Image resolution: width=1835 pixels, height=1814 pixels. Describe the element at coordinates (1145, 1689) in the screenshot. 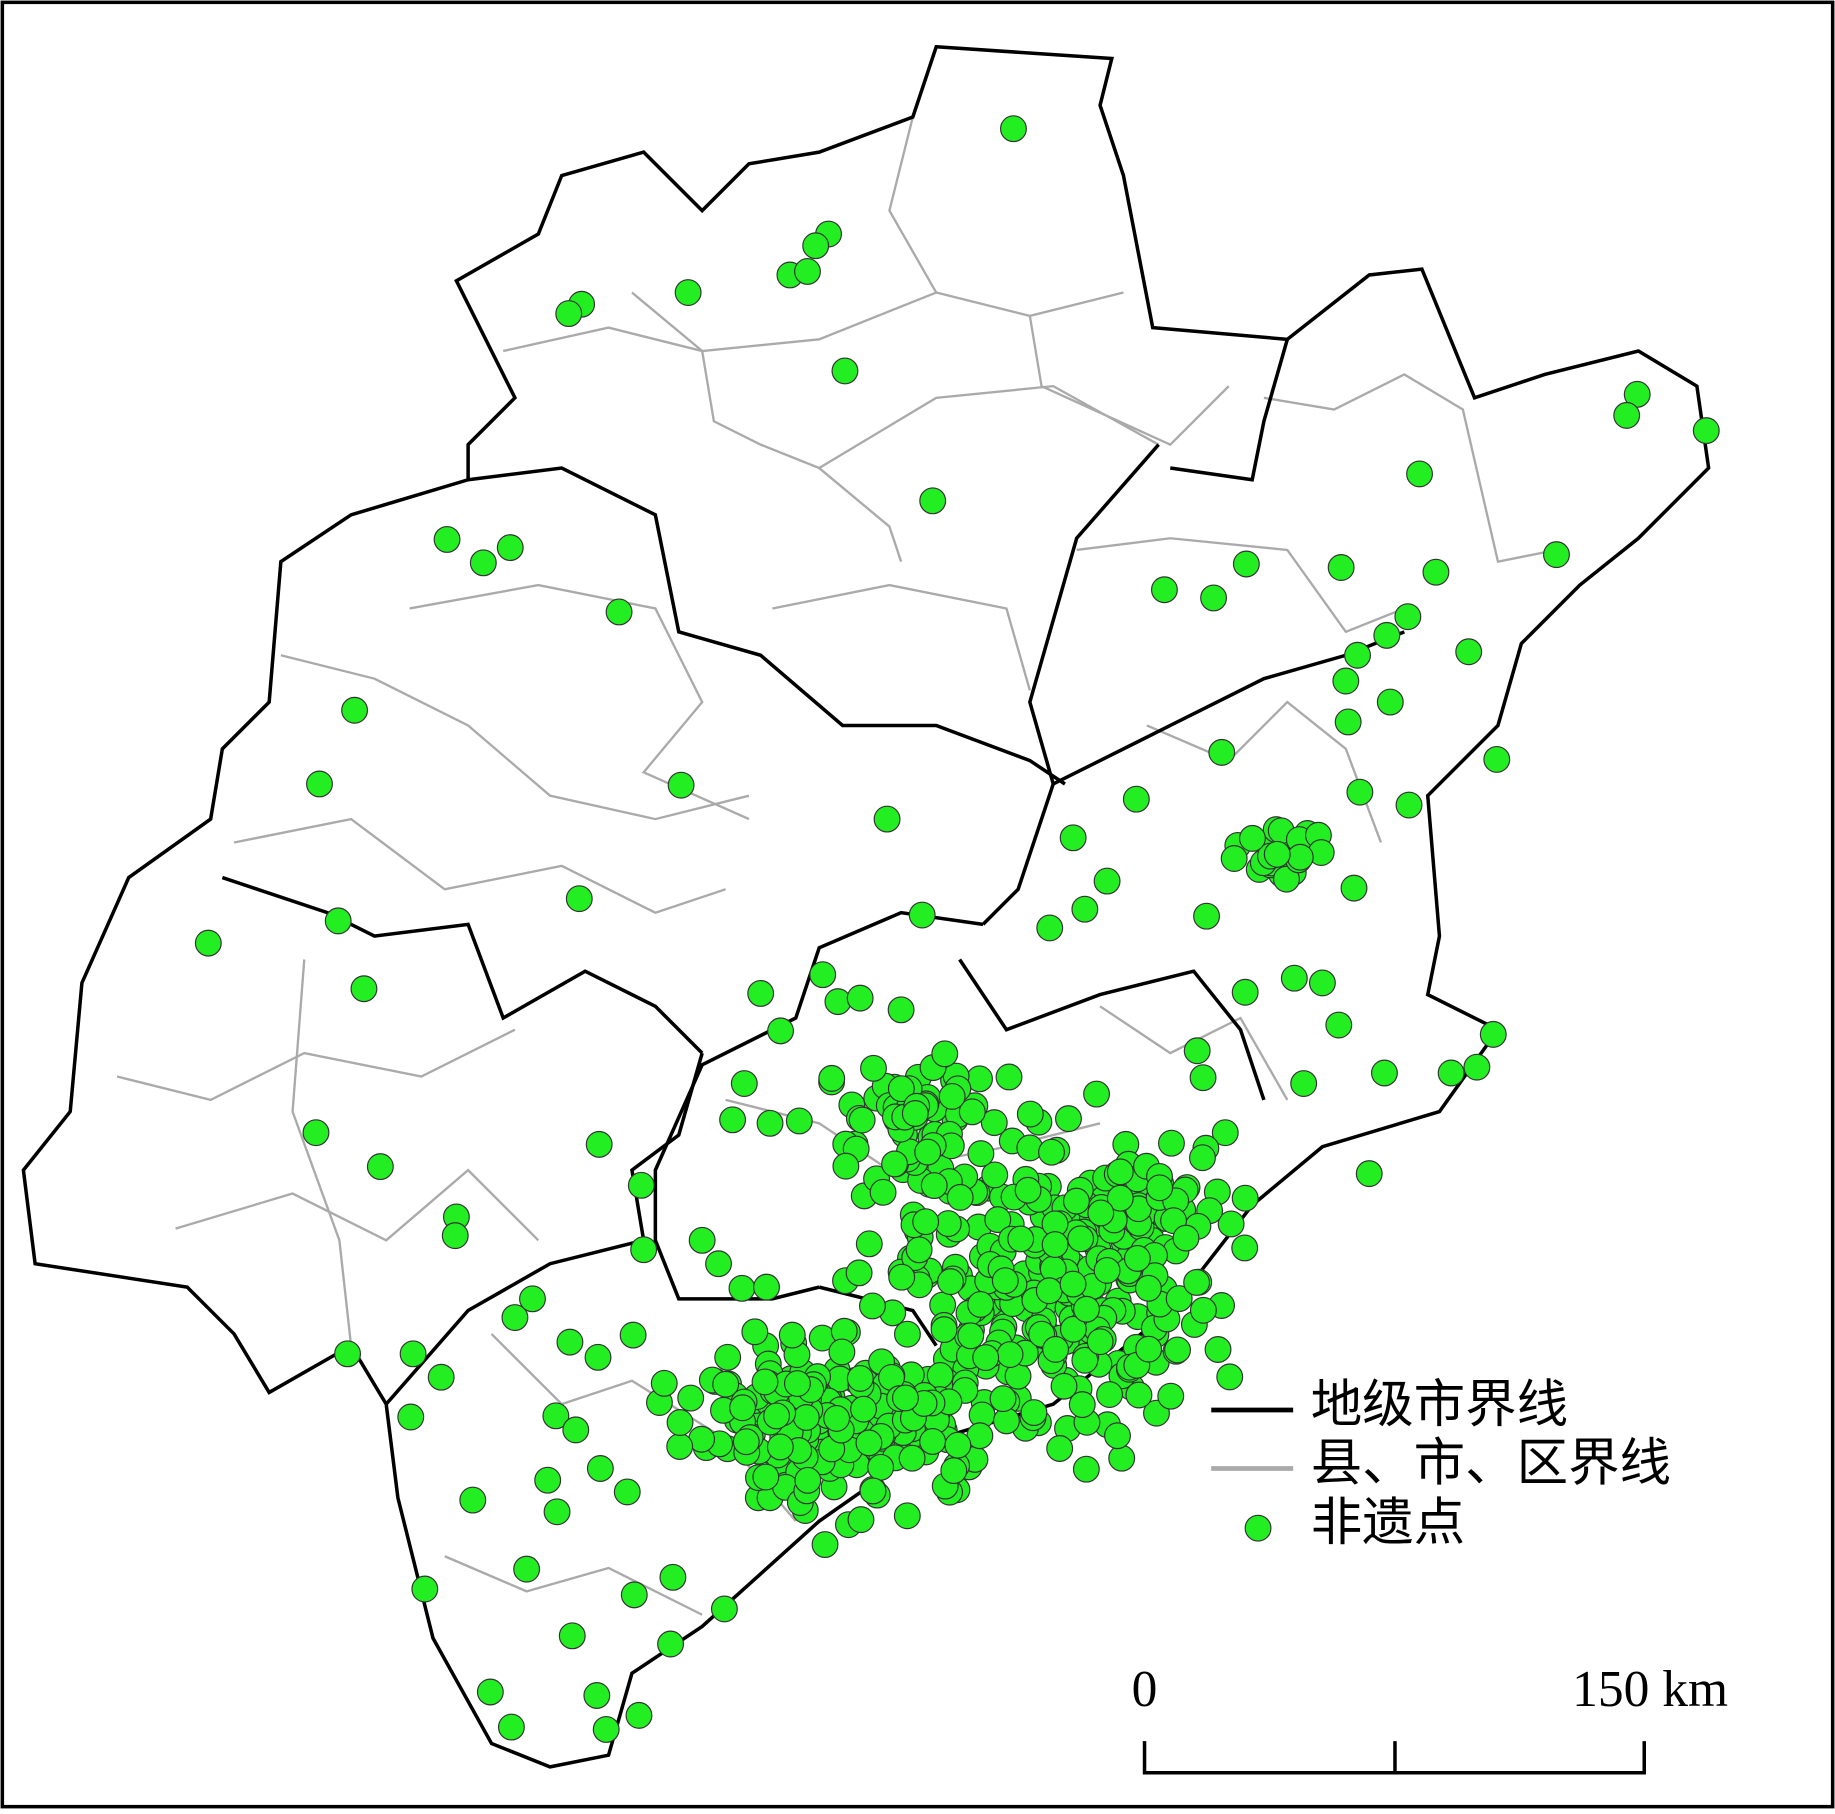

I see `scale-label: 0` at that location.